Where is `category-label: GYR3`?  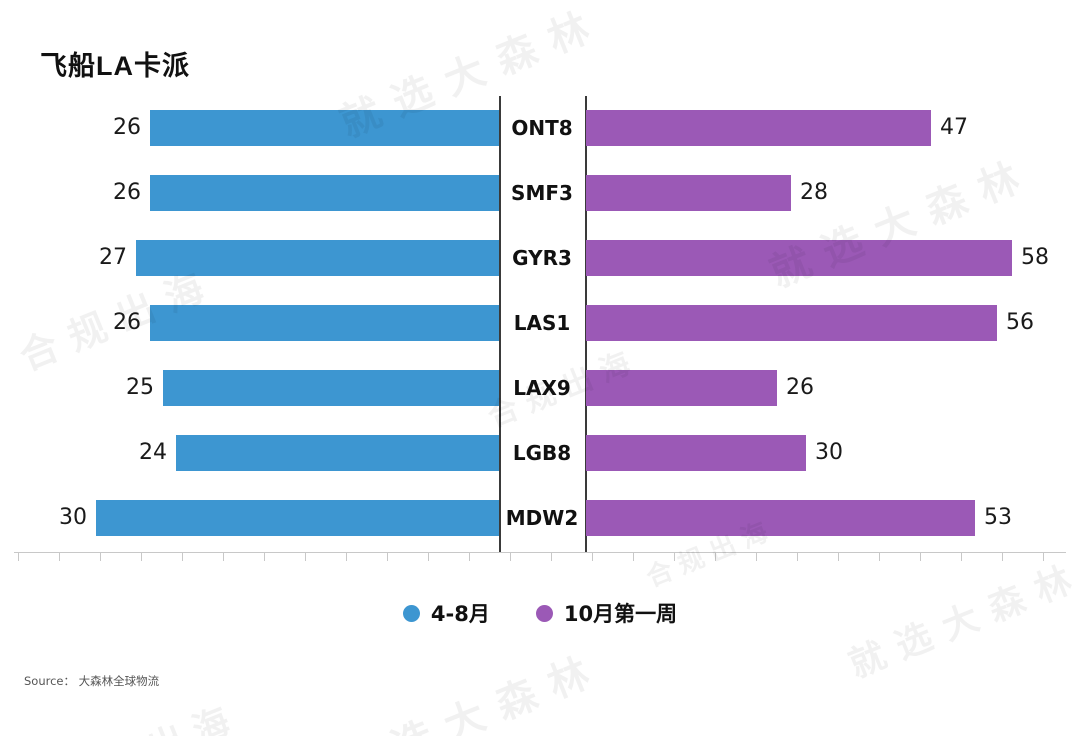
category-label: GYR3 is located at coordinates (542, 258).